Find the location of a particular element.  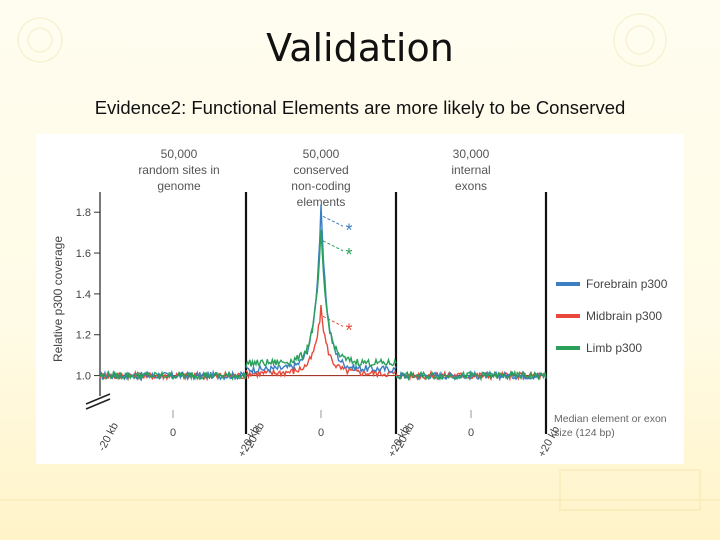

y-axis-label: Relative p300 coverage is located at coordinates (58, 299).